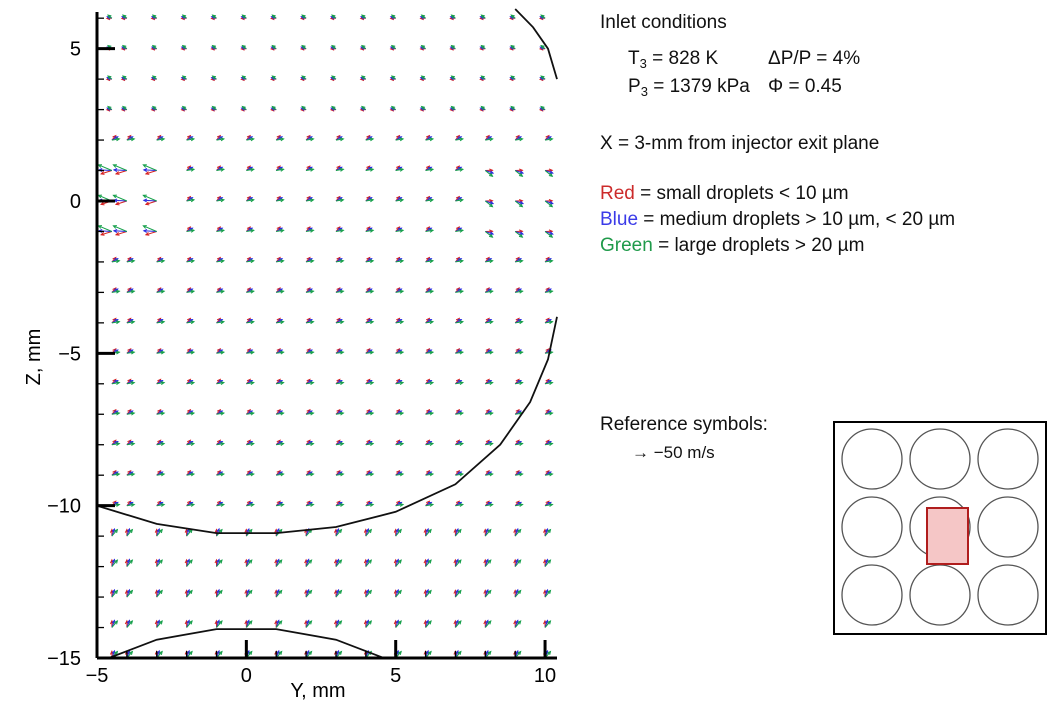  I want to click on legend-red: Red = small droplets < 10 µm, so click(724, 193).